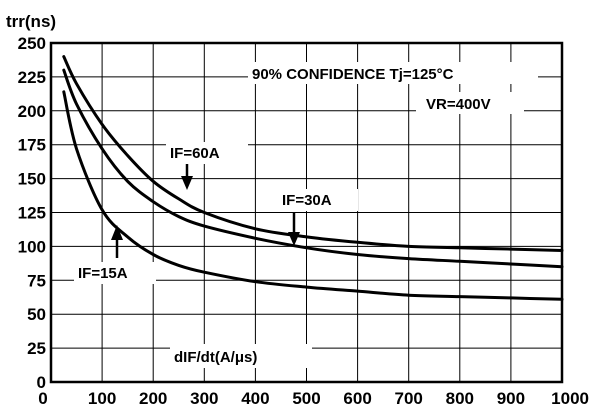 The image size is (591, 413). What do you see at coordinates (42, 398) in the screenshot?
I see `x-tick-label: 0` at bounding box center [42, 398].